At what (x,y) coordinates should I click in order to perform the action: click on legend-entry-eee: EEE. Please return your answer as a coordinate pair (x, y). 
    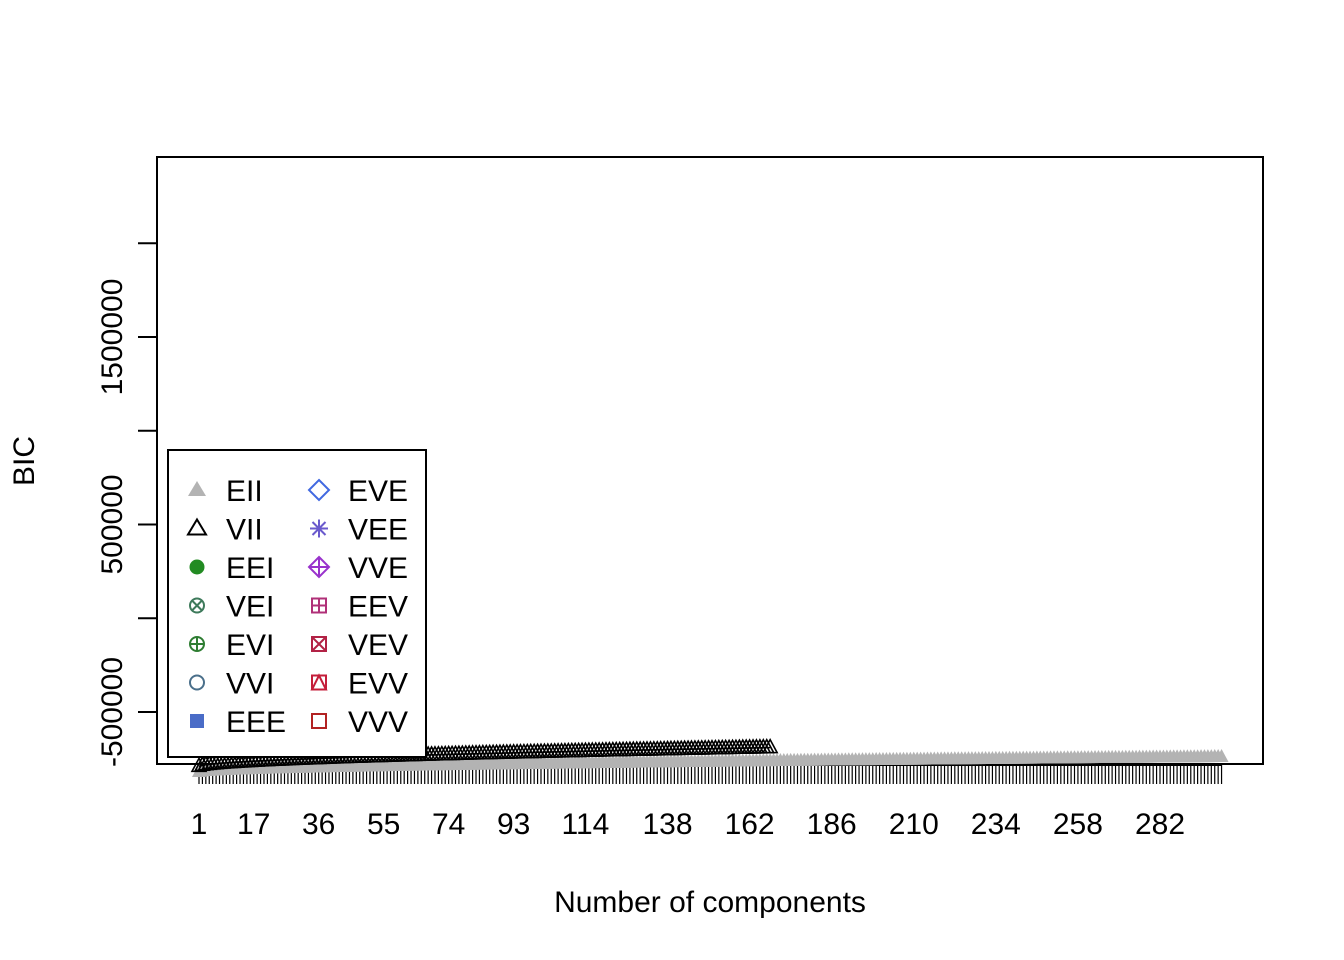
    Looking at the image, I should click on (238, 722).